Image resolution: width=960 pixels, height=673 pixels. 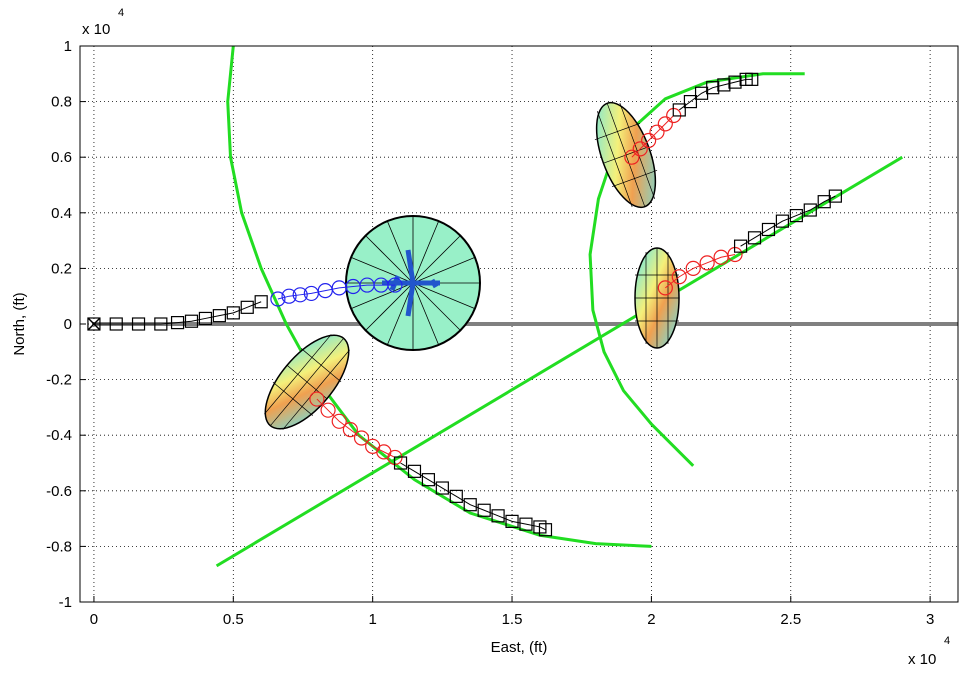 What do you see at coordinates (68, 46) in the screenshot?
I see `y-tick-label: 1` at bounding box center [68, 46].